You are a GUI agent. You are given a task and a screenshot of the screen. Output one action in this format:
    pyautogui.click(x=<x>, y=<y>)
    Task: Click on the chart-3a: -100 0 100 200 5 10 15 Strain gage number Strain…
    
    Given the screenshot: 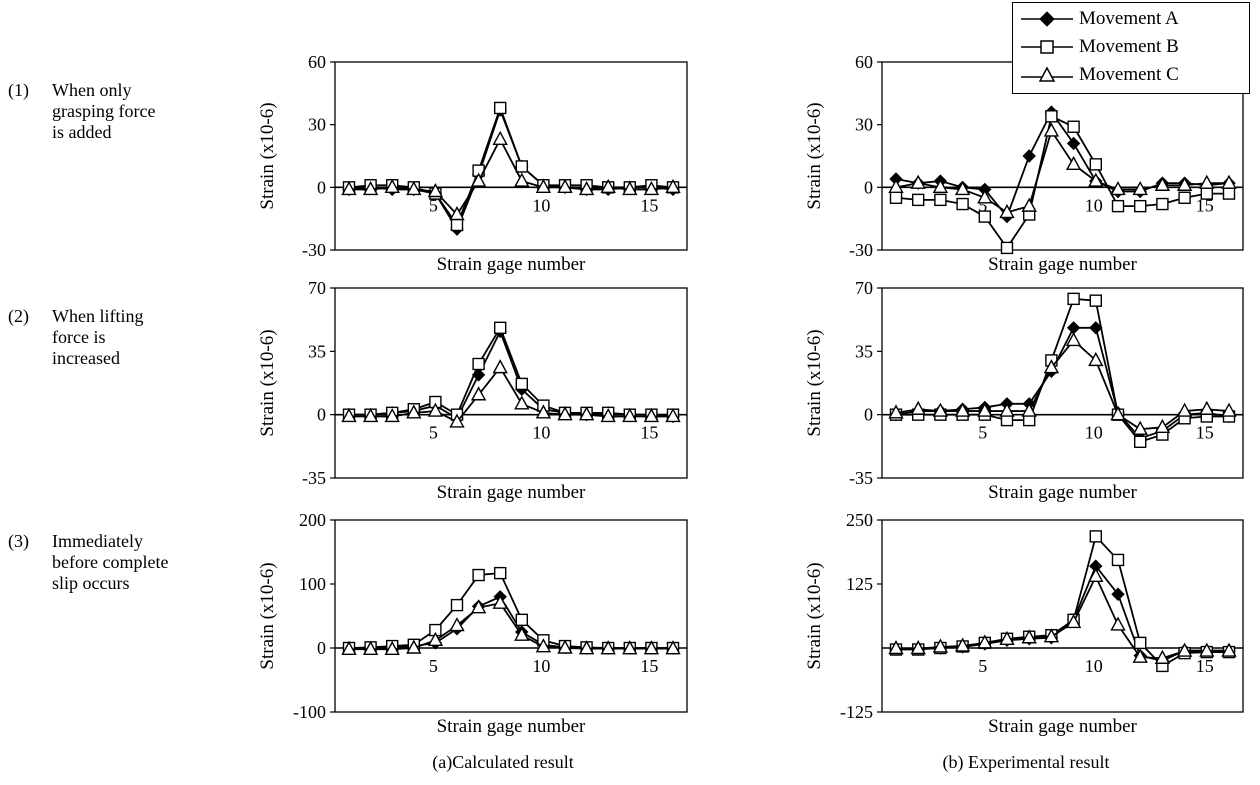 What is the action you would take?
    pyautogui.click(x=472, y=623)
    